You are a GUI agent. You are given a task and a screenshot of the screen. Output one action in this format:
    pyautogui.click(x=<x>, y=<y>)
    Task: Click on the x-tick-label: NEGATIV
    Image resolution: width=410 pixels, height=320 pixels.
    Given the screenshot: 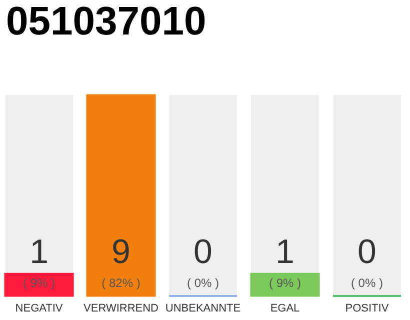 What is the action you would take?
    pyautogui.click(x=39, y=308)
    